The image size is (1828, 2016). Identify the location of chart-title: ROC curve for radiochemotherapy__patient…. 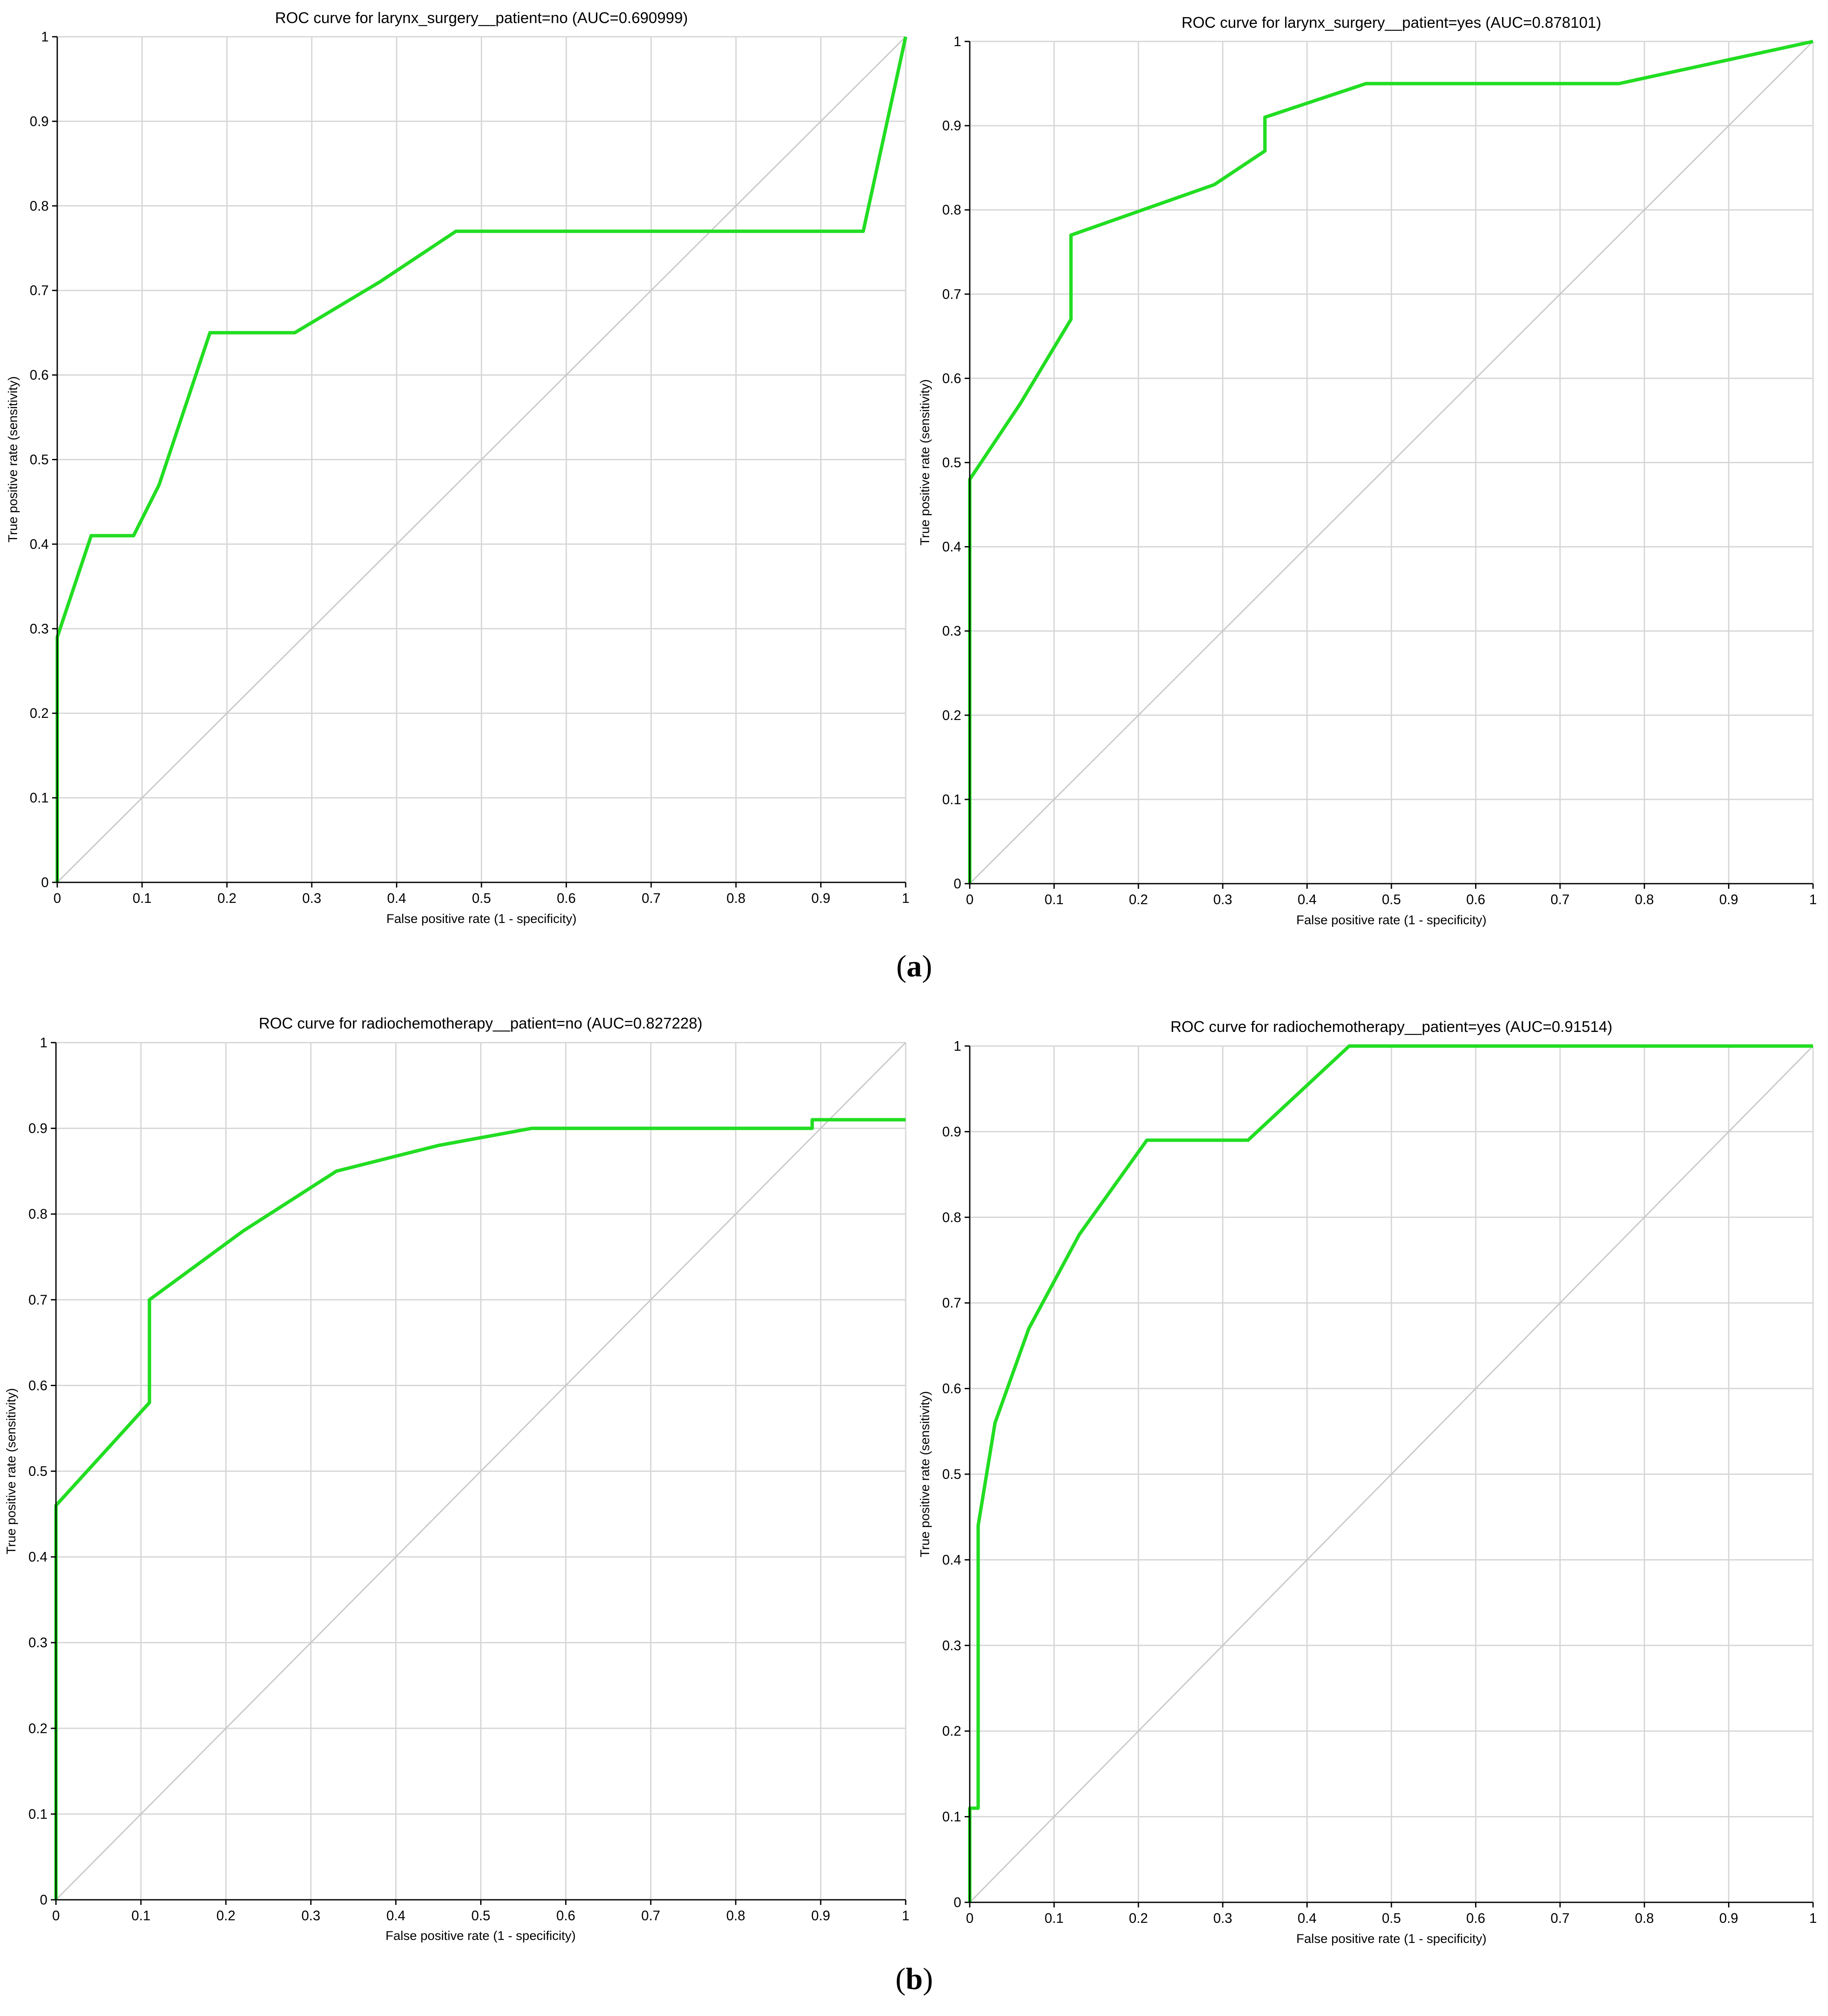
(481, 1023).